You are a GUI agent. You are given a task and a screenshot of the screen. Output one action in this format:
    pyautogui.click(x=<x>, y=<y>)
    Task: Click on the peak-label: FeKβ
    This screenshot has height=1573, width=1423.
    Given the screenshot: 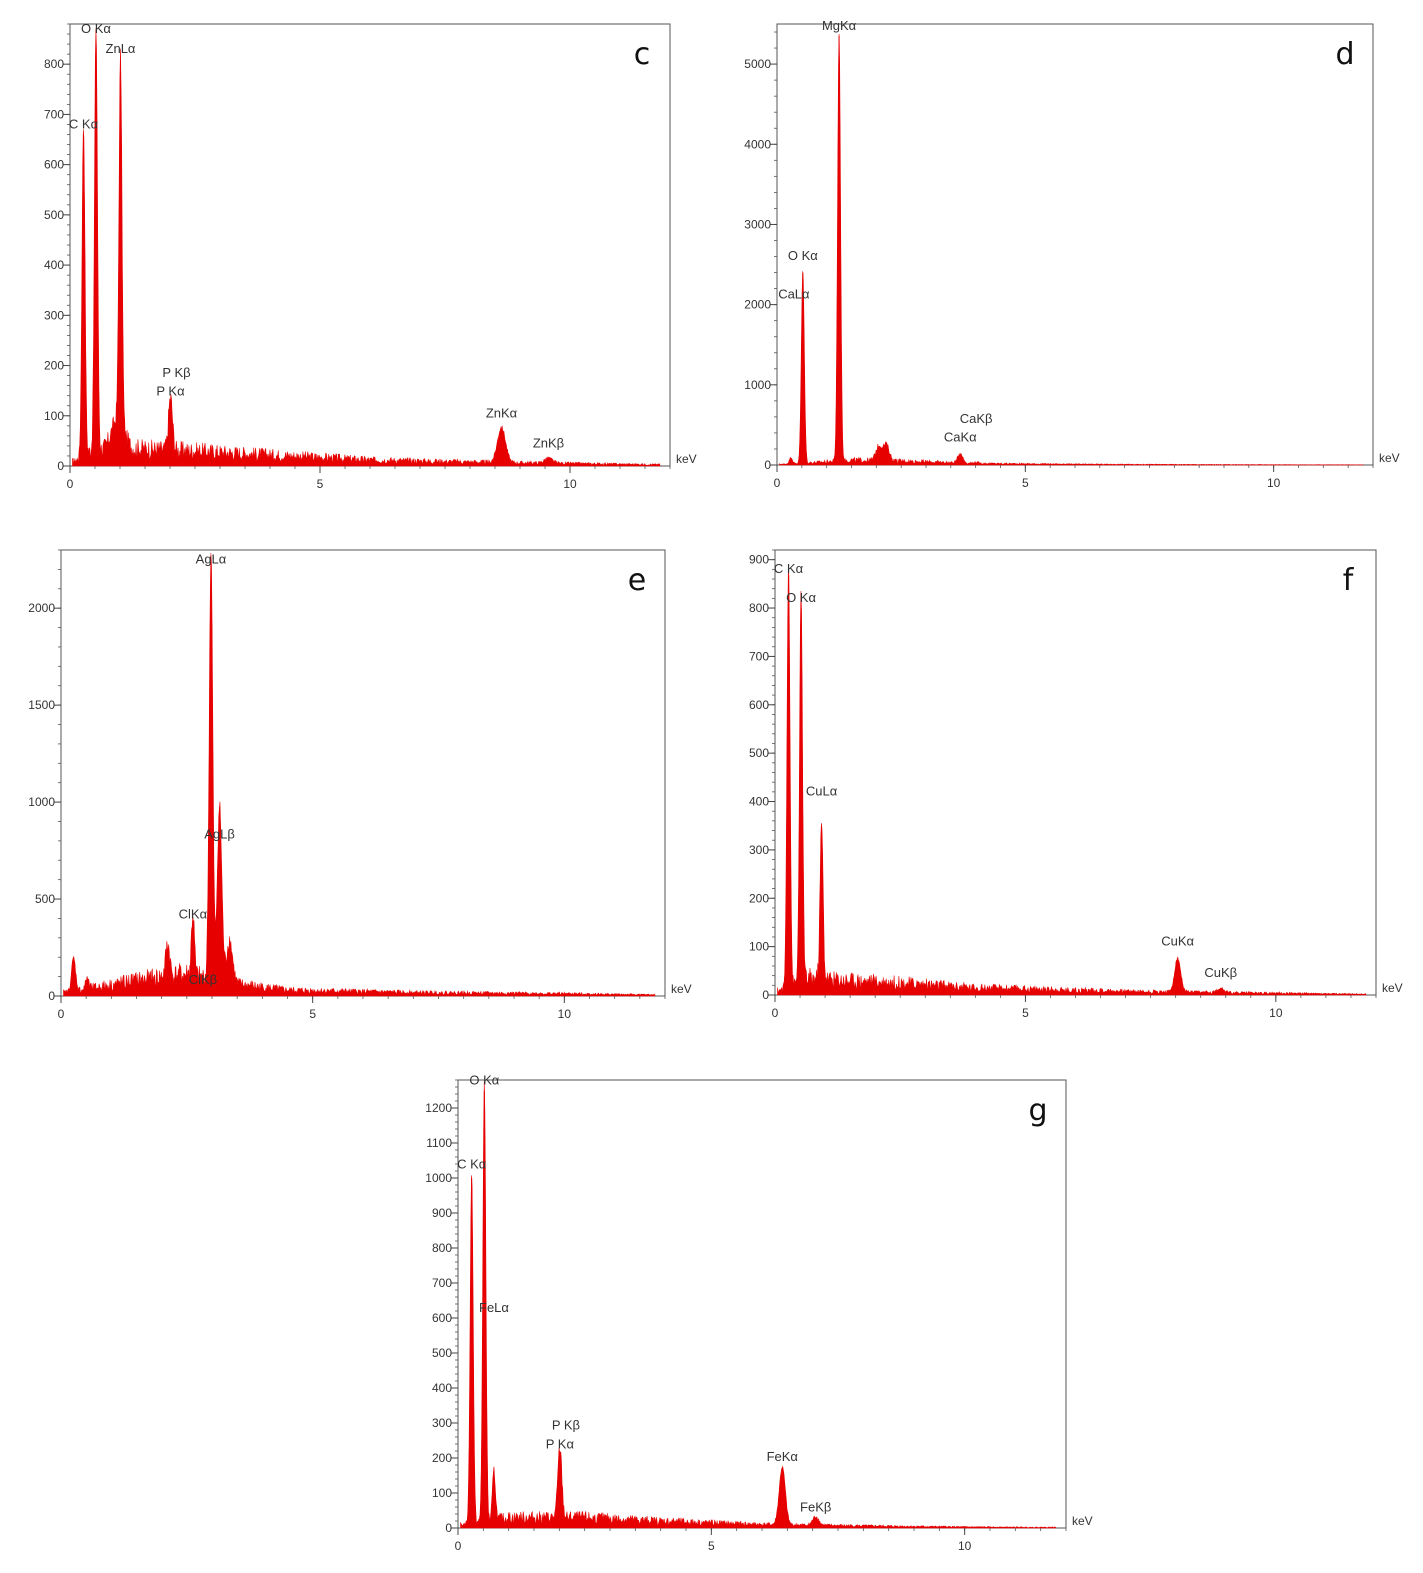 What is the action you would take?
    pyautogui.click(x=815, y=1507)
    